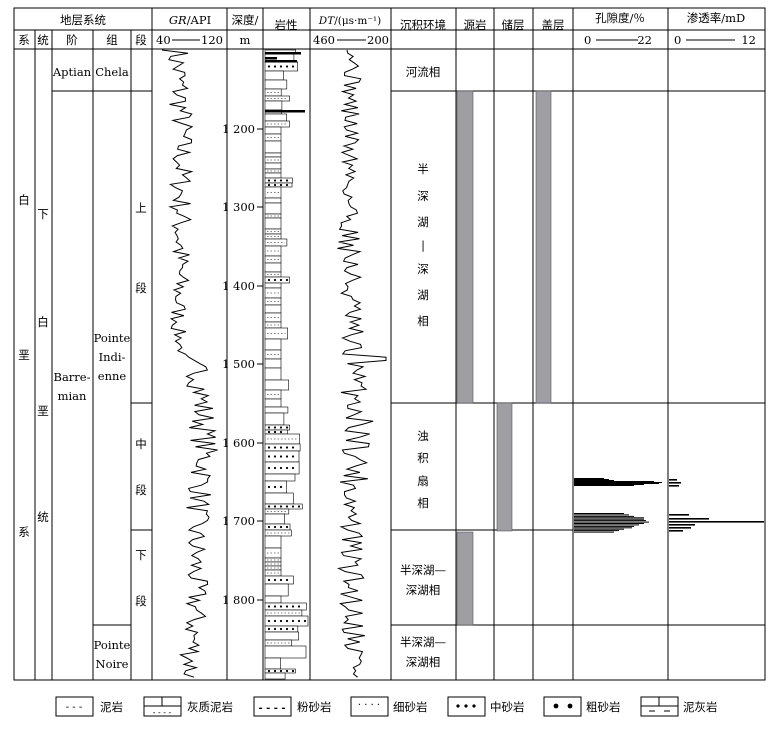  I want to click on member-label: 段, so click(141, 40).